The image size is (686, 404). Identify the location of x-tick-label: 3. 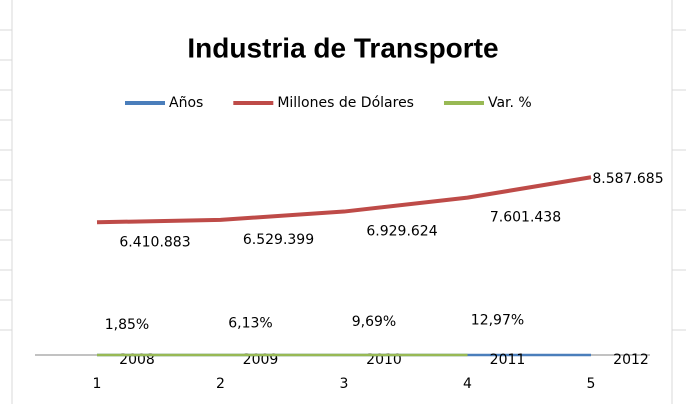
(344, 384).